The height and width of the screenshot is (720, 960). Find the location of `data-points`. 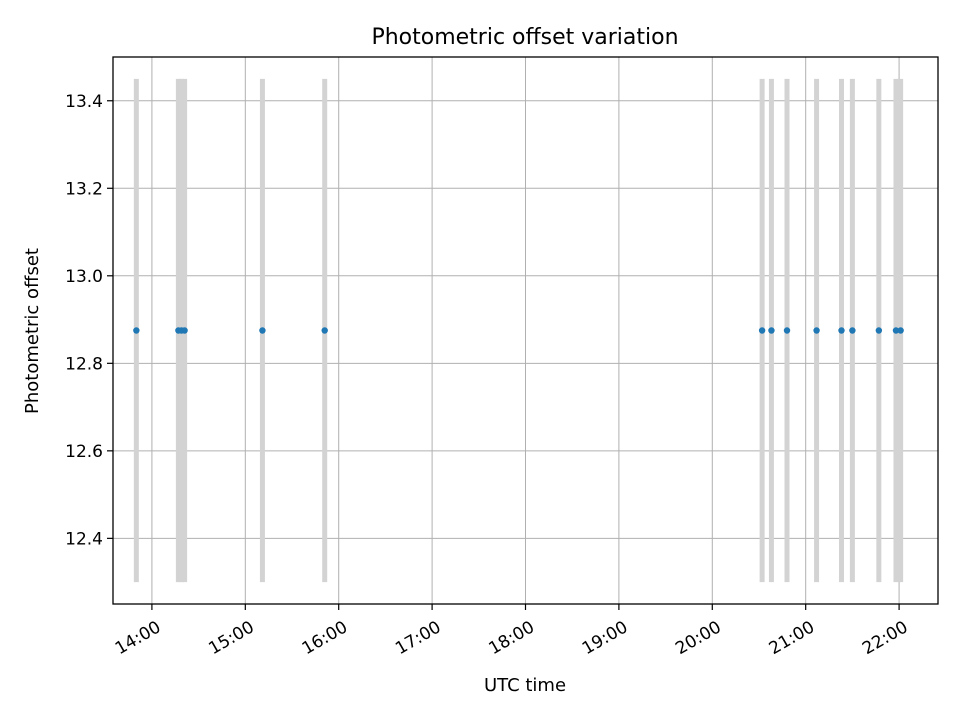

data-points is located at coordinates (518, 330).